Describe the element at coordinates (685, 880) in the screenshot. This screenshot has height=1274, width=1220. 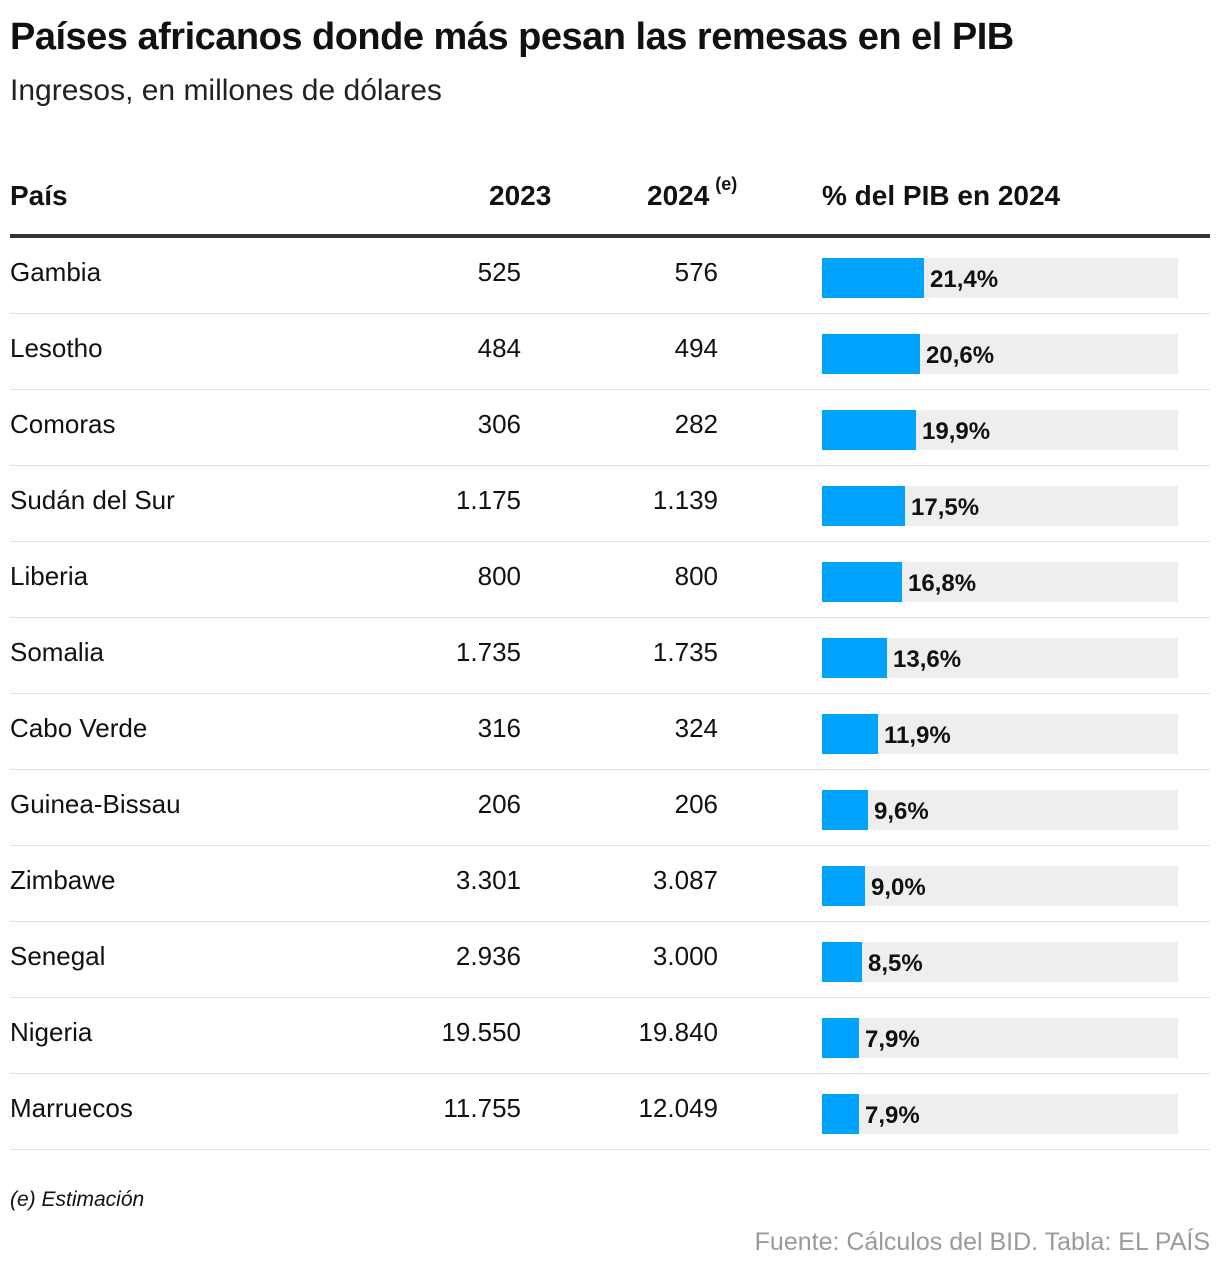
I see `value-2024: 3.087` at that location.